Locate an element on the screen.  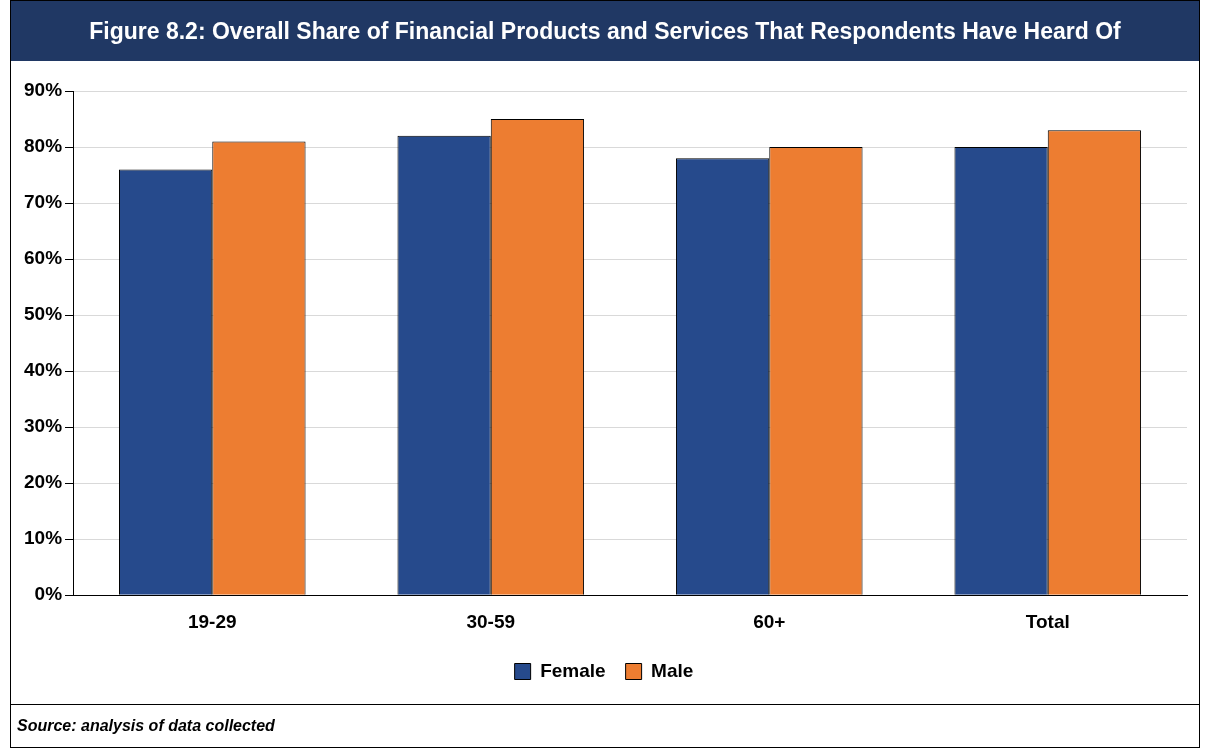
y-tick-label: 70% is located at coordinates (43, 202).